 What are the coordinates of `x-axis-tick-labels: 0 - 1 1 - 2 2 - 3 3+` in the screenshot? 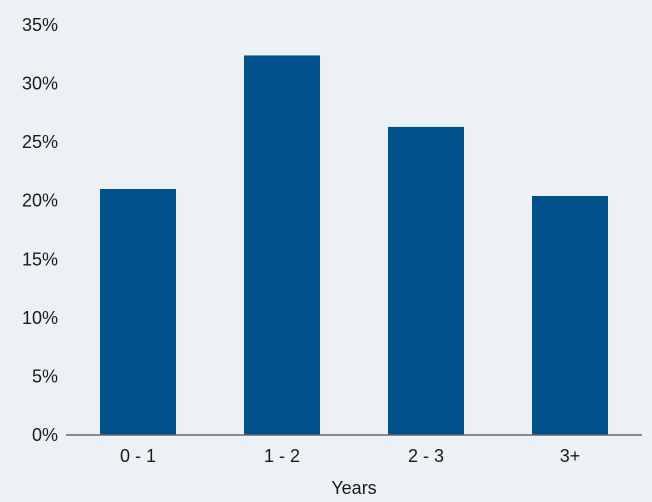 It's located at (350, 456).